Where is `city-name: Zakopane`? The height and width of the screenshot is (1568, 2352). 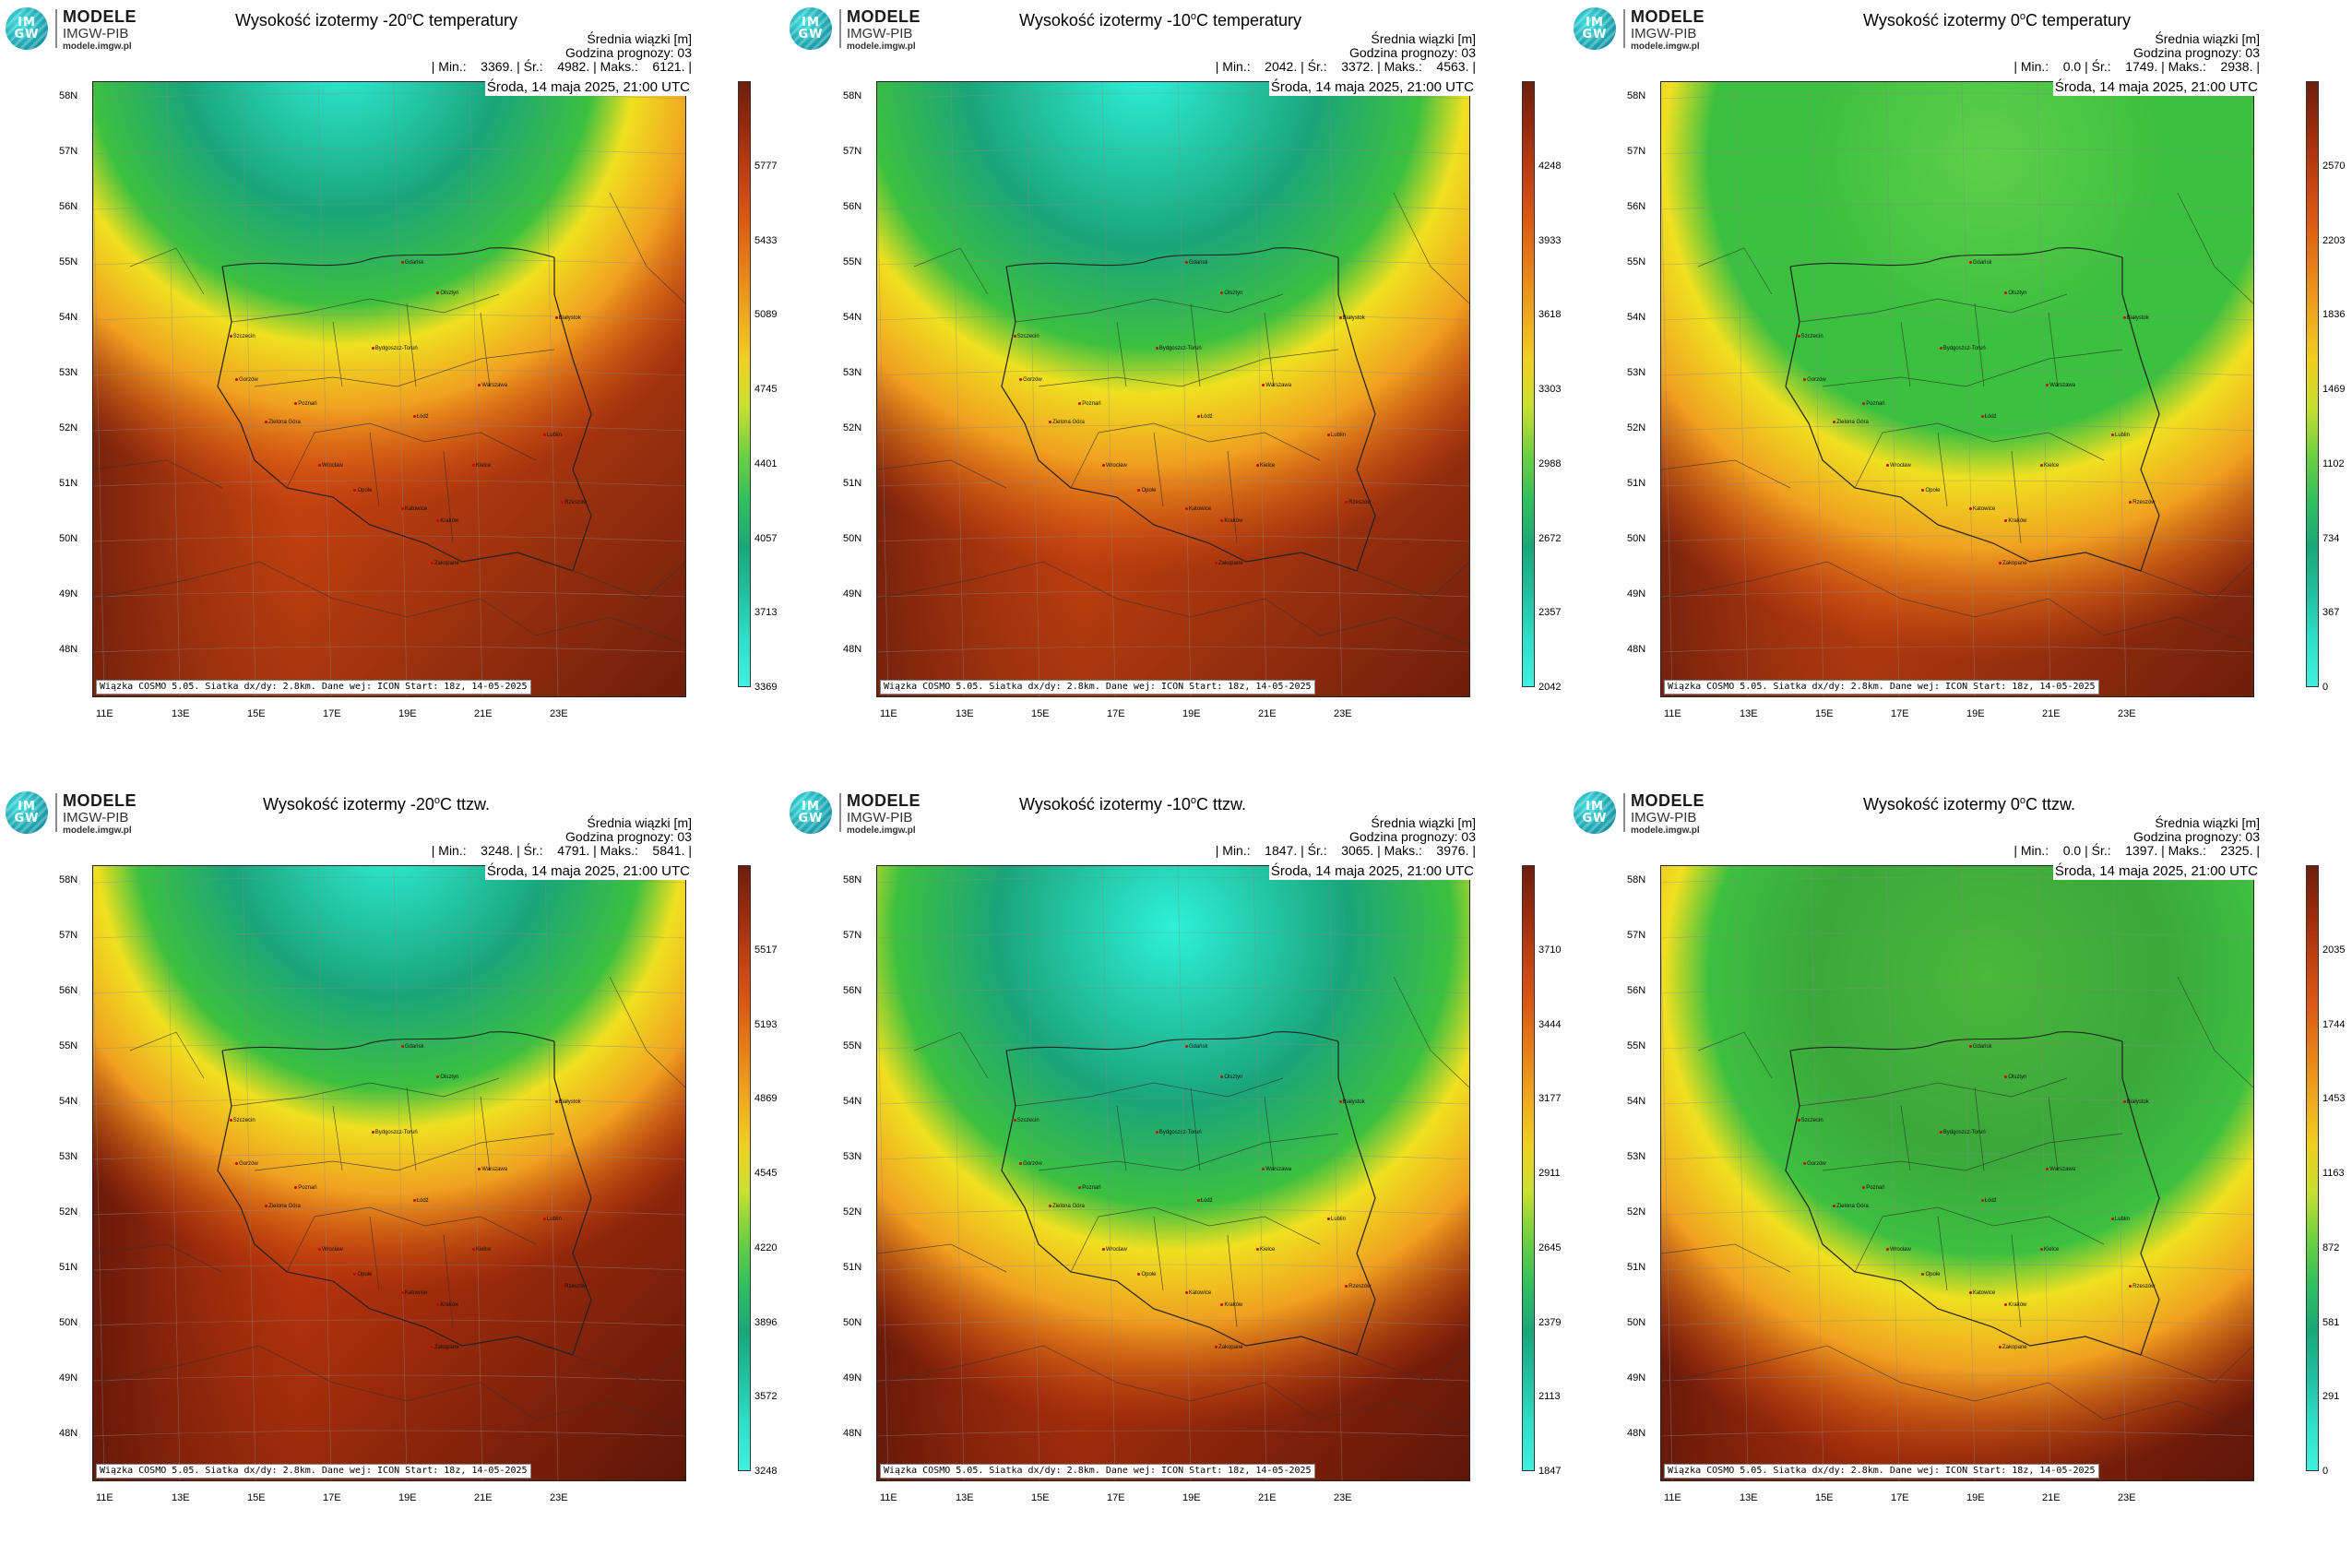 city-name: Zakopane is located at coordinates (1230, 1348).